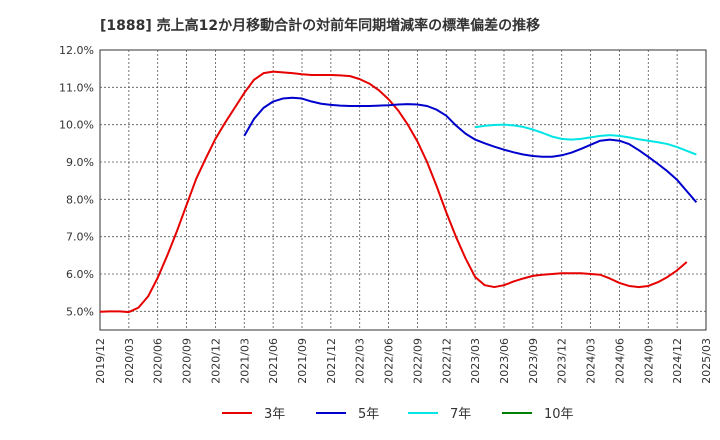  Describe the element at coordinates (706, 361) in the screenshot. I see `x-tick-label: 2025/03` at that location.